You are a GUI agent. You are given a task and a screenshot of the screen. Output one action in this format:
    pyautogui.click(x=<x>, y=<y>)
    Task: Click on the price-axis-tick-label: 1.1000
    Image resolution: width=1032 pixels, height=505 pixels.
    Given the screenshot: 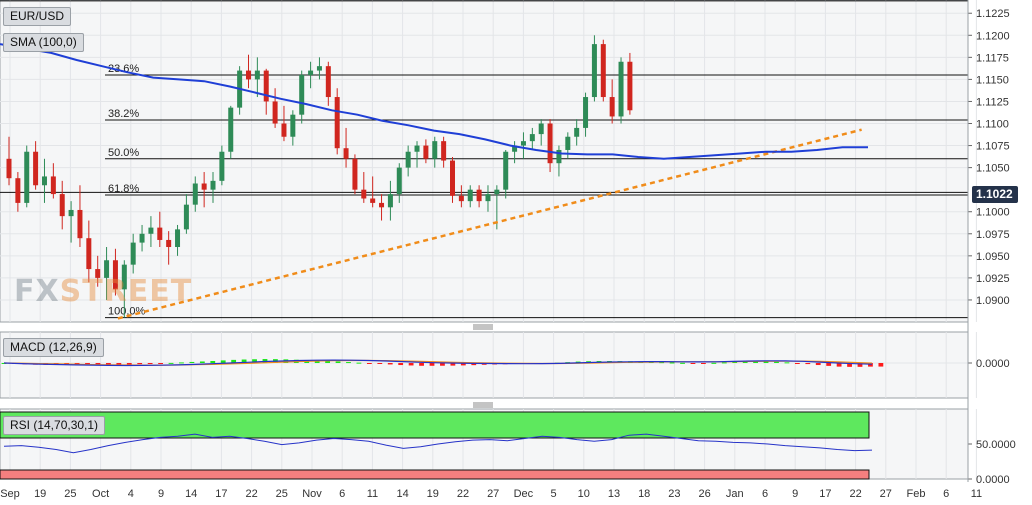 What is the action you would take?
    pyautogui.click(x=993, y=213)
    